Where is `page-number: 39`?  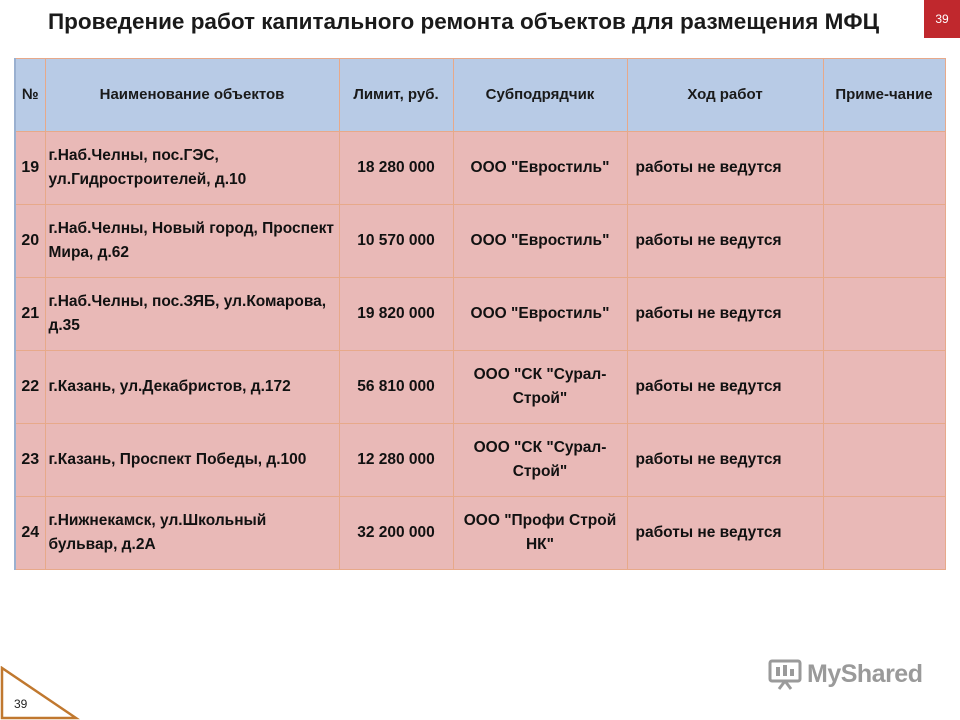 page-number: 39 is located at coordinates (21, 704).